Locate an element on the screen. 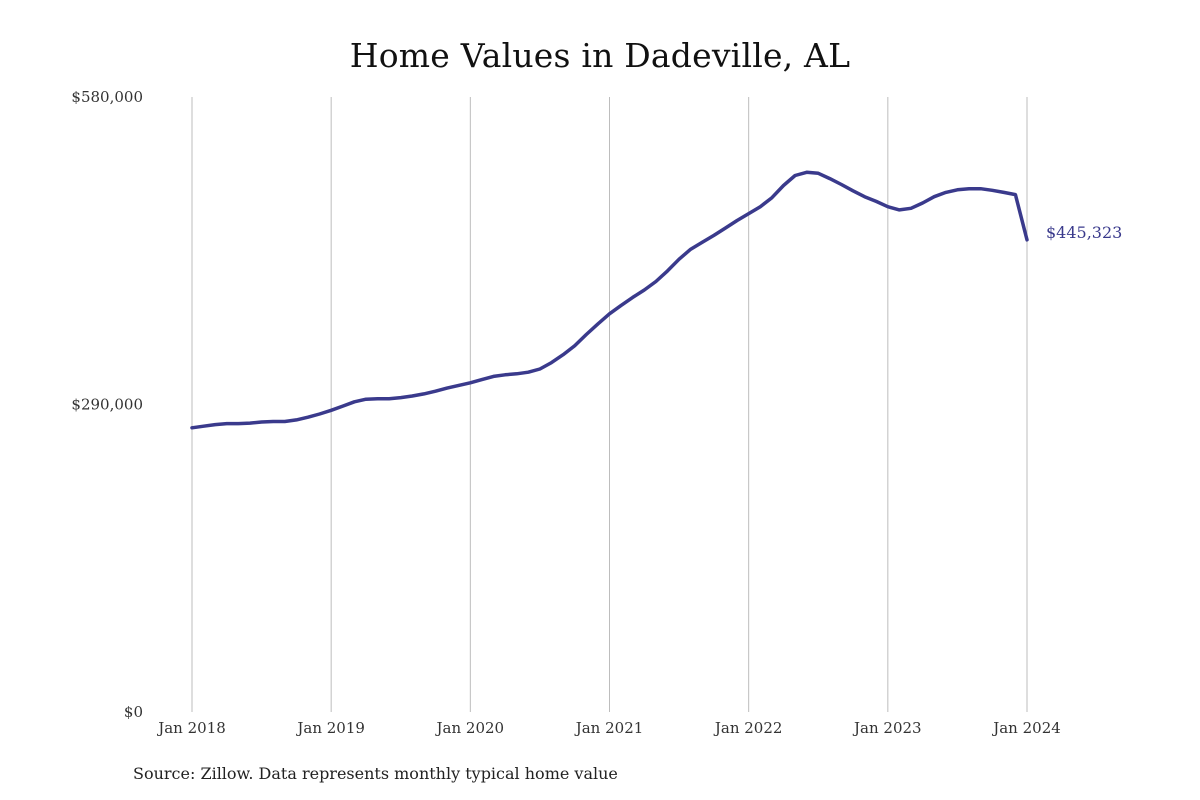 The image size is (1200, 800). x-tick-label: Jan 2022 is located at coordinates (748, 728).